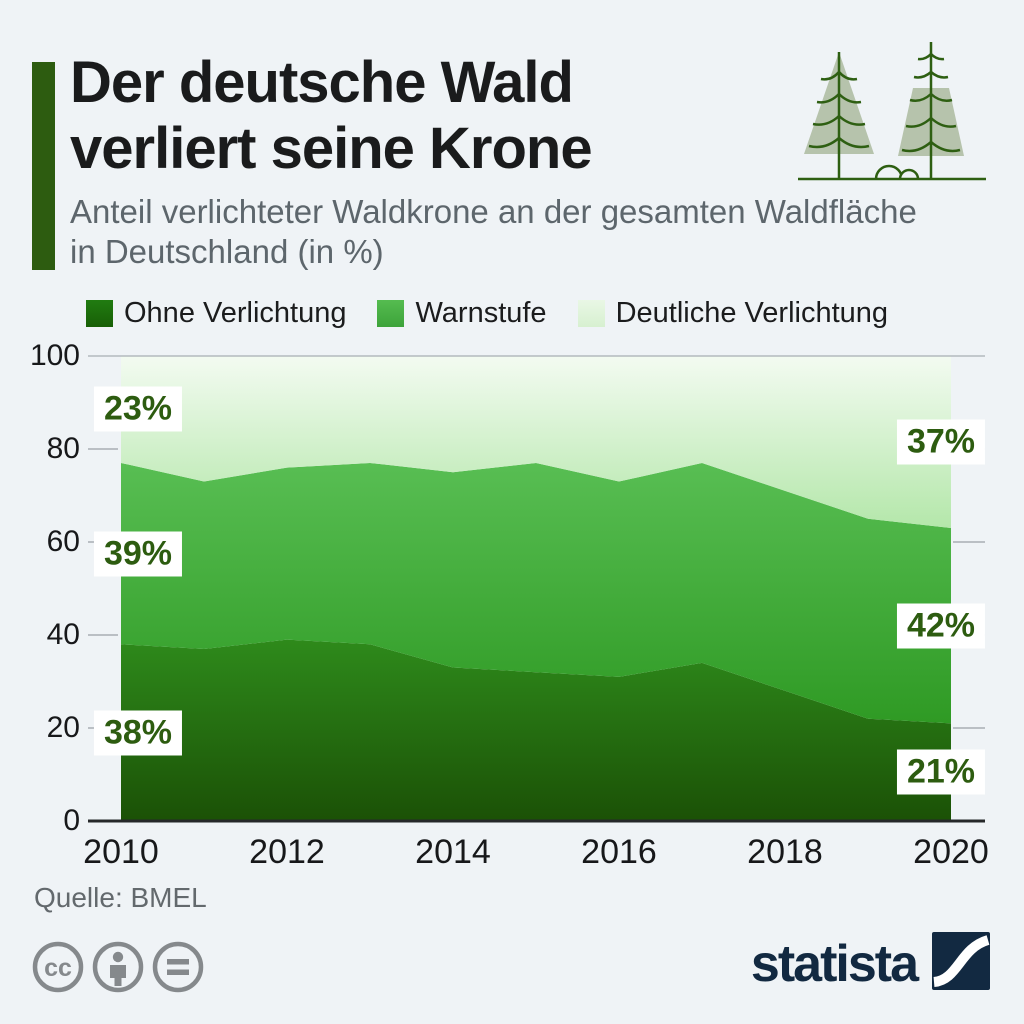  Describe the element at coordinates (834, 963) in the screenshot. I see `statista-wordmark: statista` at that location.